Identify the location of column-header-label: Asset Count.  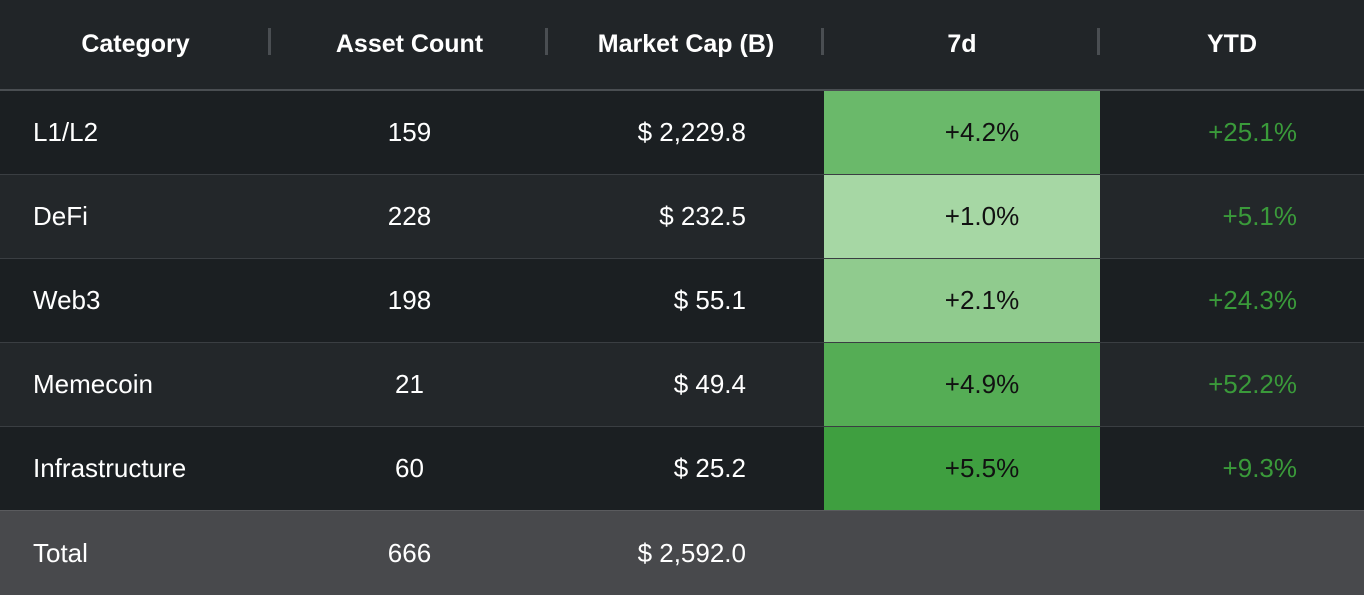
(409, 44).